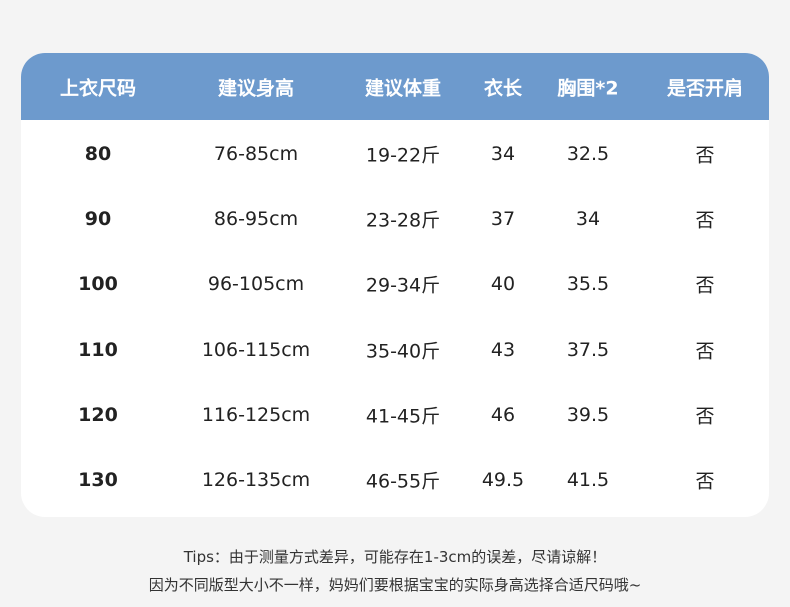  I want to click on cell-height: 86-95cm, so click(256, 219).